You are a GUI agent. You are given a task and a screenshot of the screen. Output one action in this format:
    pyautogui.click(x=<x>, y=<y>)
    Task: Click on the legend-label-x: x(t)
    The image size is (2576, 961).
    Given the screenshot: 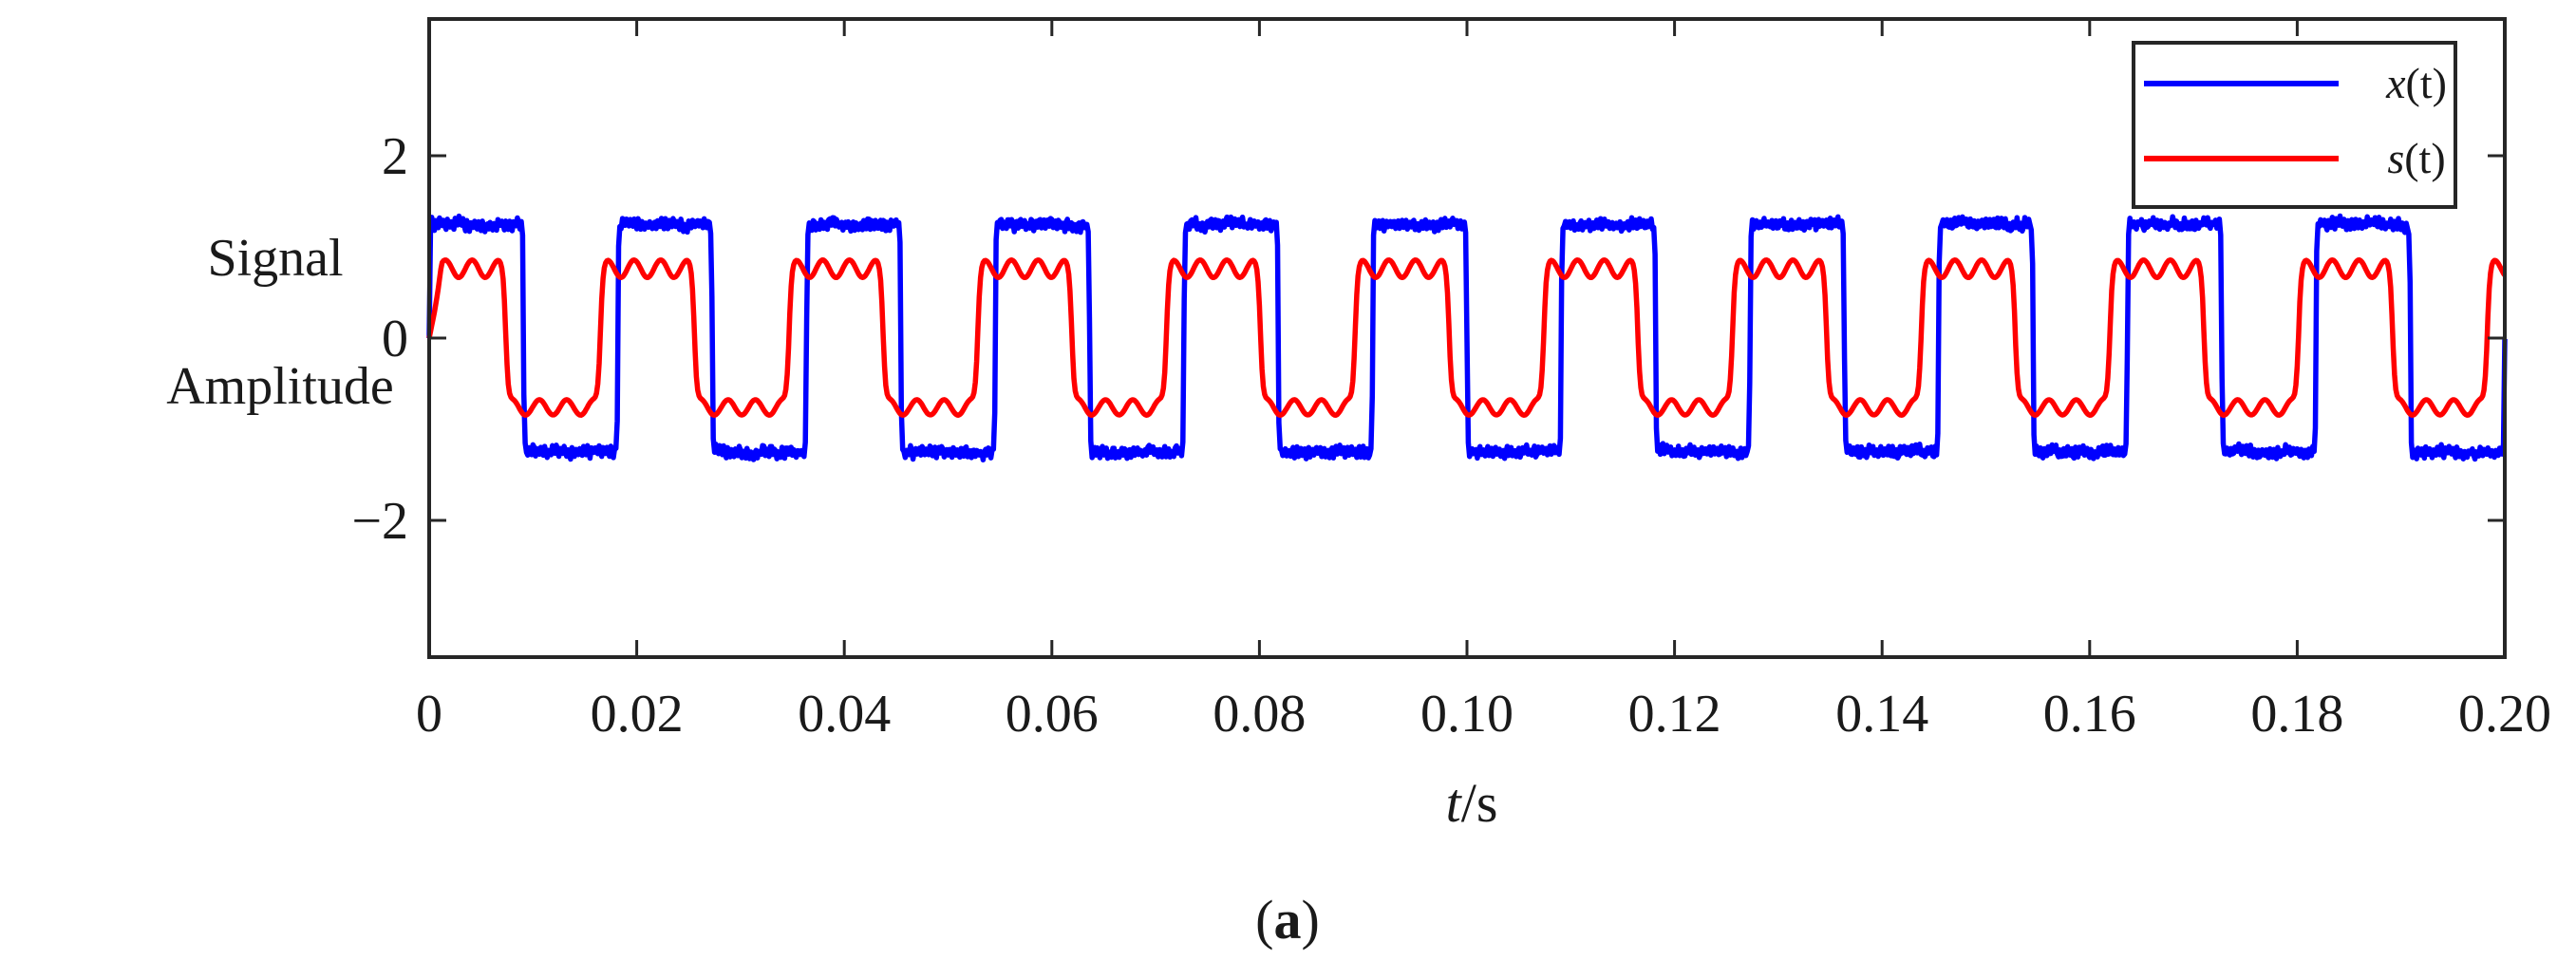 What is the action you would take?
    pyautogui.click(x=2416, y=83)
    